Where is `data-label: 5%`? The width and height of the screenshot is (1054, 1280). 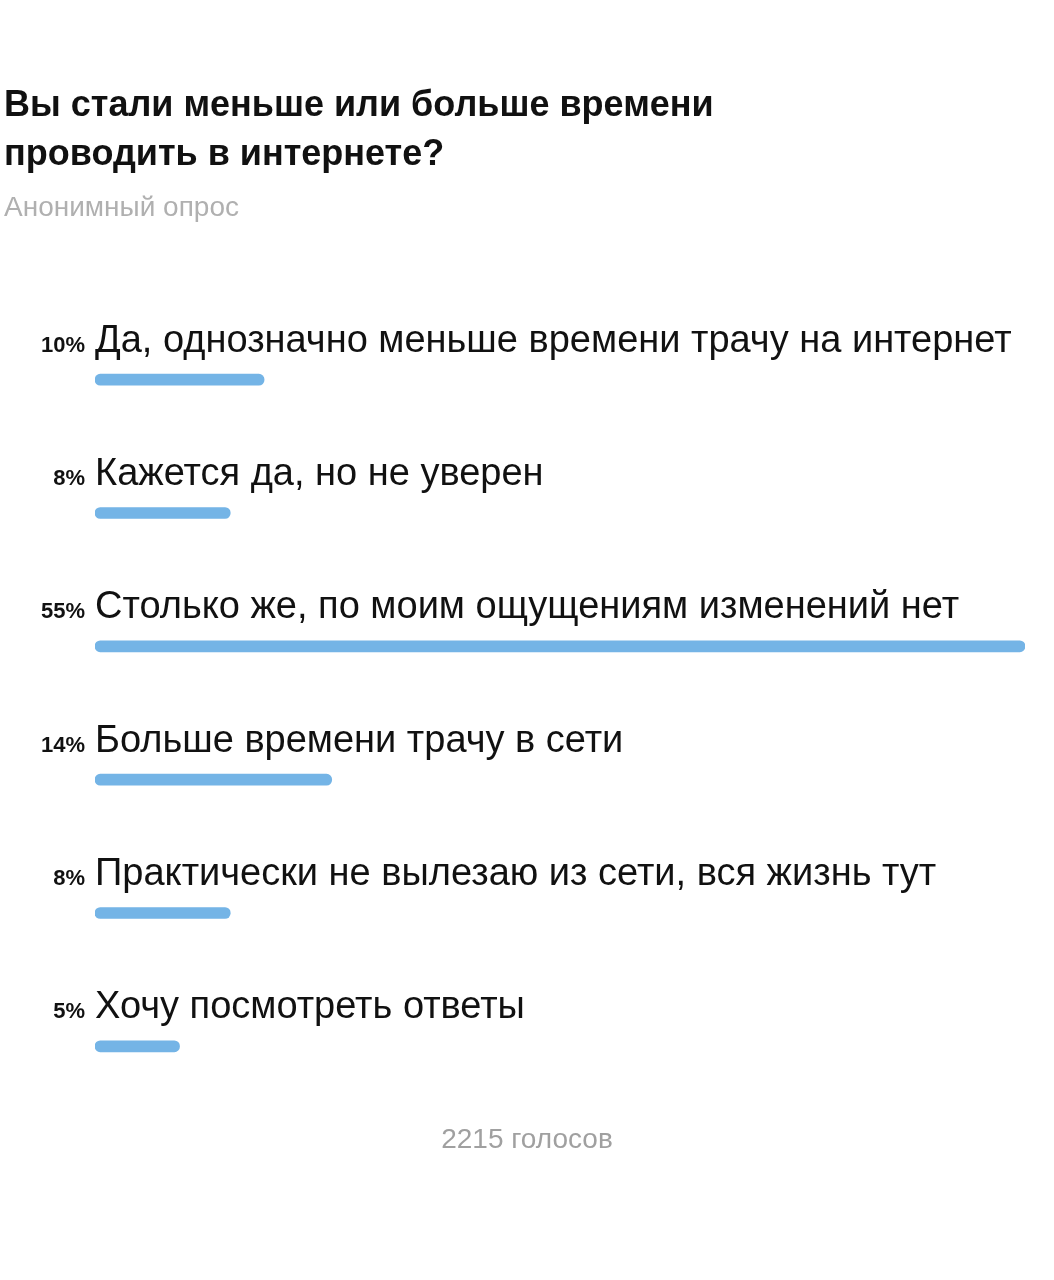 data-label: 5% is located at coordinates (69, 1011).